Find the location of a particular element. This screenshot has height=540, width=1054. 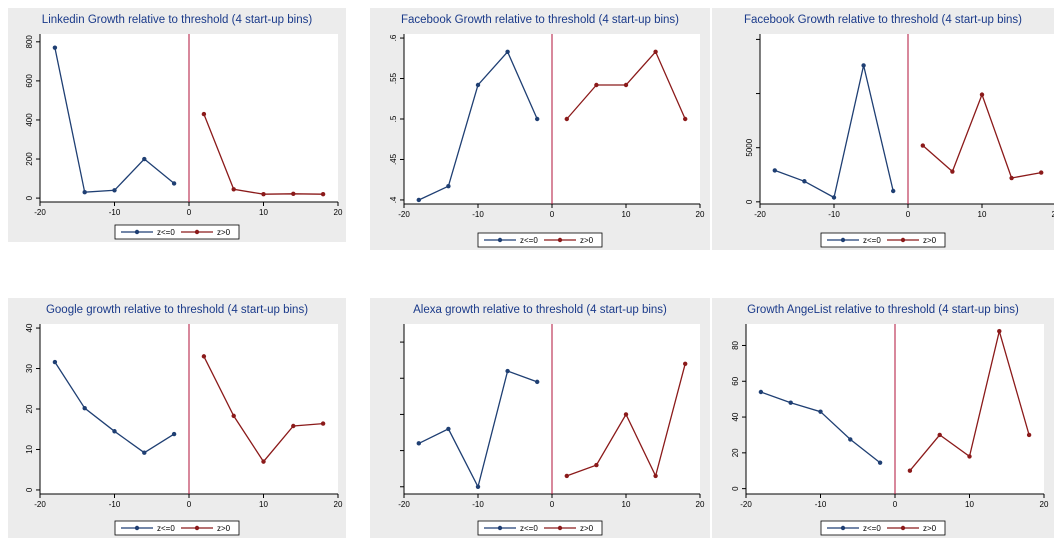

y-tick-label: 60 is located at coordinates (735, 380).